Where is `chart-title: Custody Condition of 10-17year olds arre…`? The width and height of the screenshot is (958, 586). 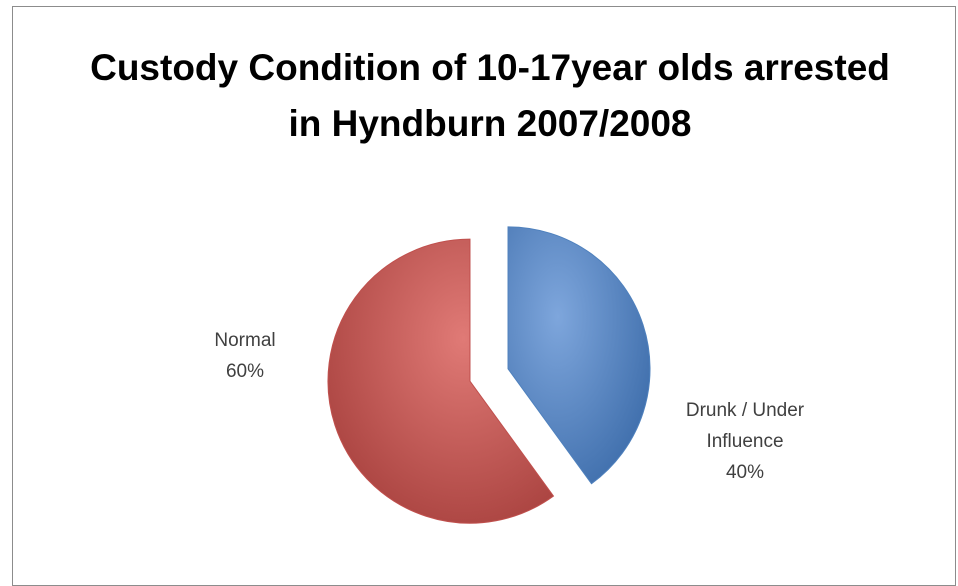
chart-title: Custody Condition of 10-17year olds arre… is located at coordinates (490, 95).